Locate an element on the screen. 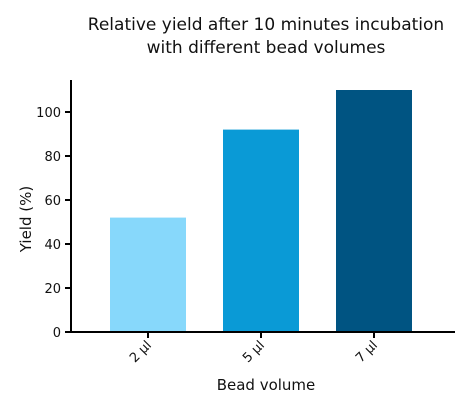  x-tick-label-3: 7 µl is located at coordinates (367, 352).